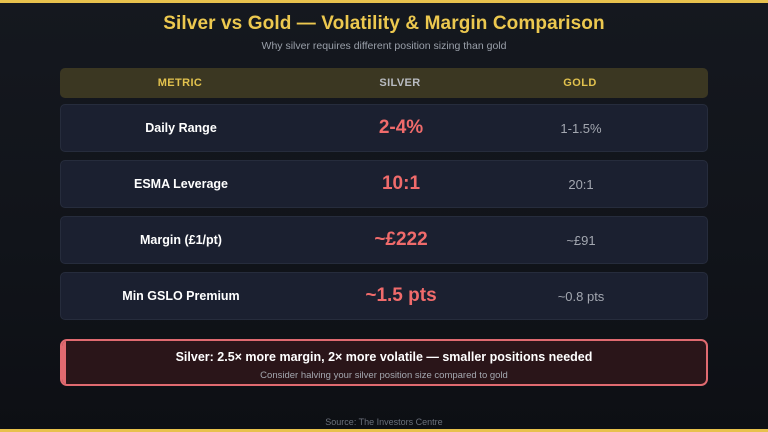 This screenshot has width=768, height=432. What do you see at coordinates (181, 296) in the screenshot?
I see `metric-label: Min GSLO Premium` at bounding box center [181, 296].